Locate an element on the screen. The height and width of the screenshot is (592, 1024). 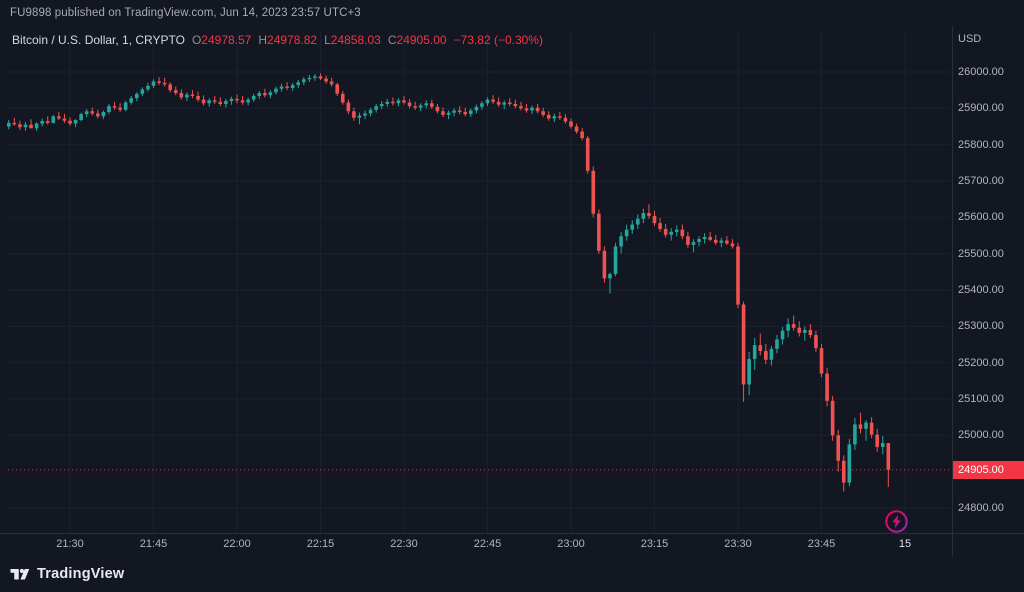
ohlc-high: H 24978.82 is located at coordinates (287, 40).